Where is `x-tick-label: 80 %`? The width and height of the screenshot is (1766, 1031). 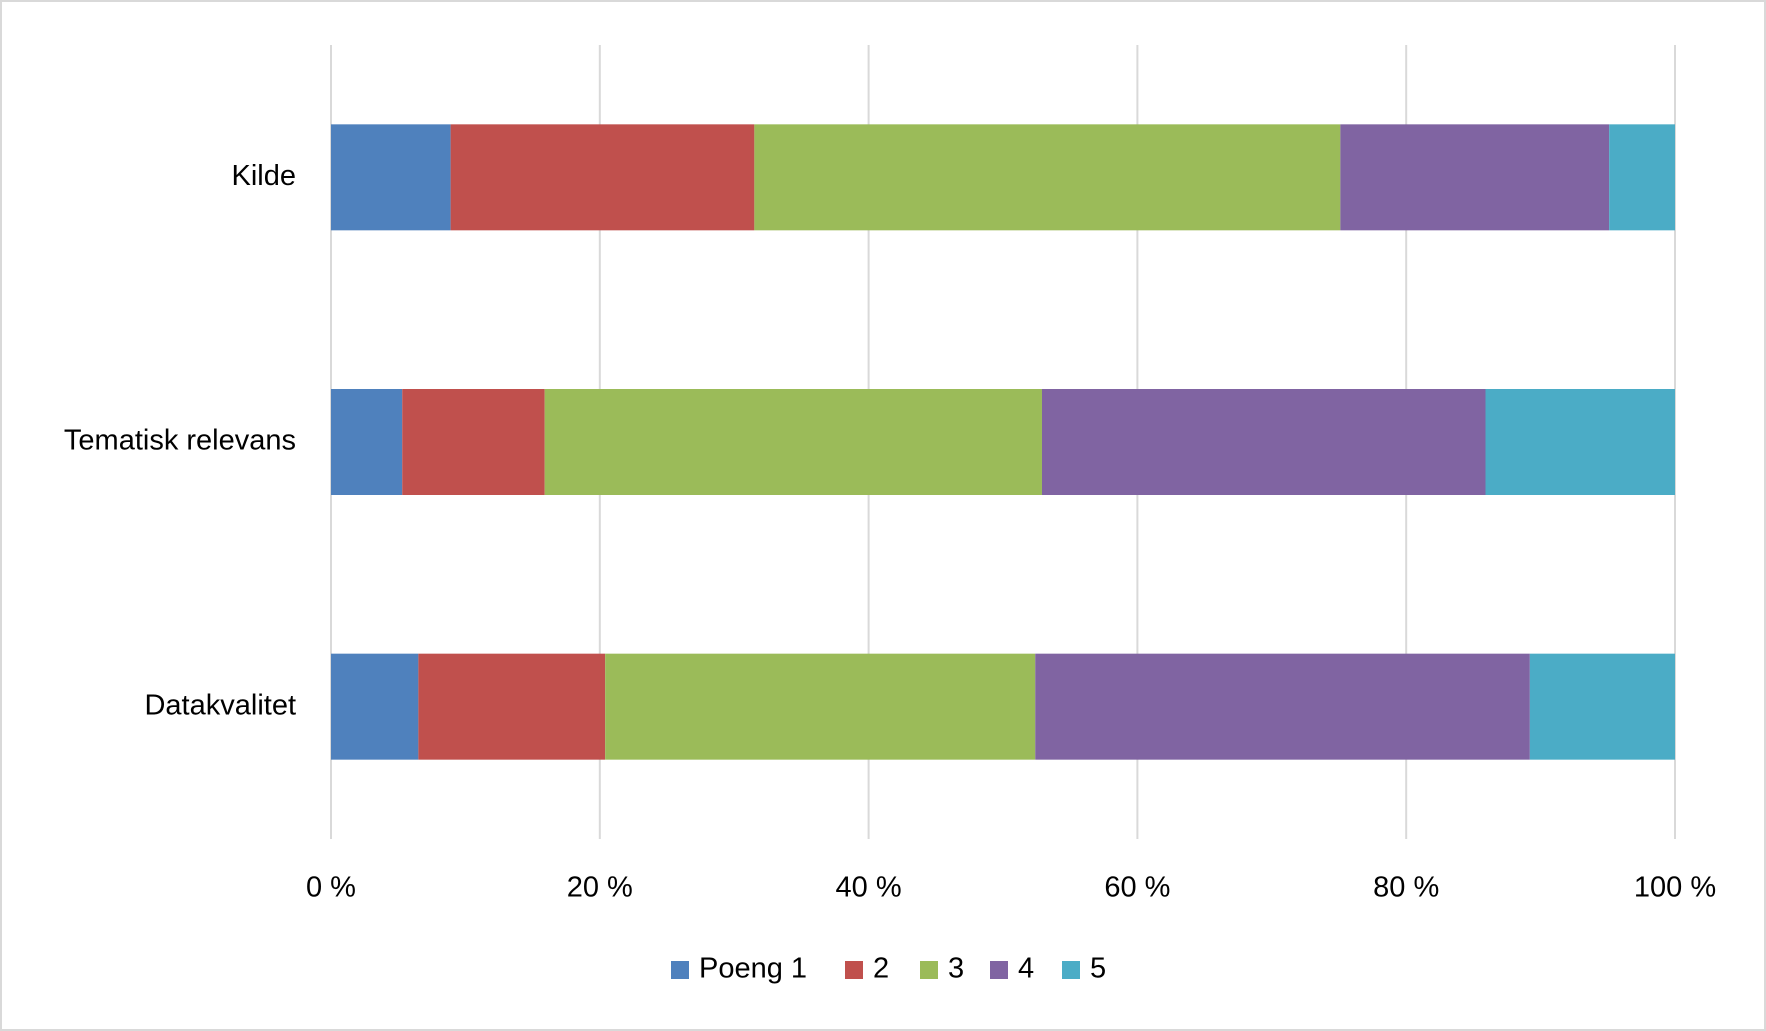 x-tick-label: 80 % is located at coordinates (1406, 888).